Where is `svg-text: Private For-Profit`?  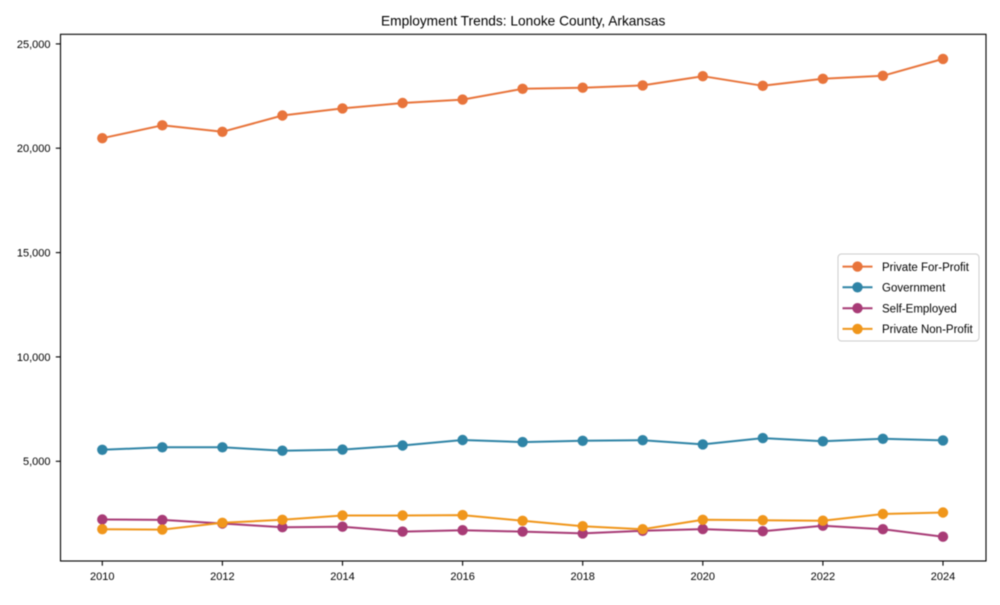
svg-text: Private For-Profit is located at coordinates (926, 268).